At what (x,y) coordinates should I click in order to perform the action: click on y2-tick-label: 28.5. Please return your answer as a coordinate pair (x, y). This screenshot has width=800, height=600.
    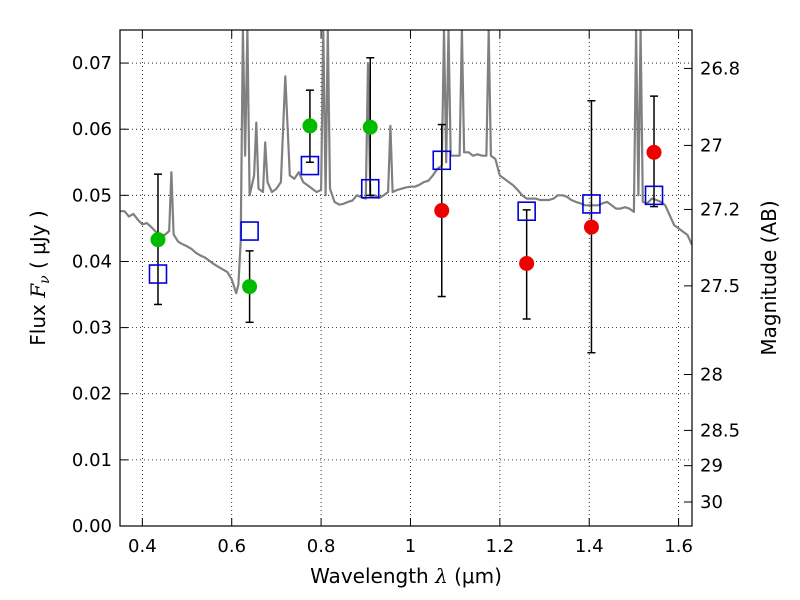
    Looking at the image, I should click on (720, 430).